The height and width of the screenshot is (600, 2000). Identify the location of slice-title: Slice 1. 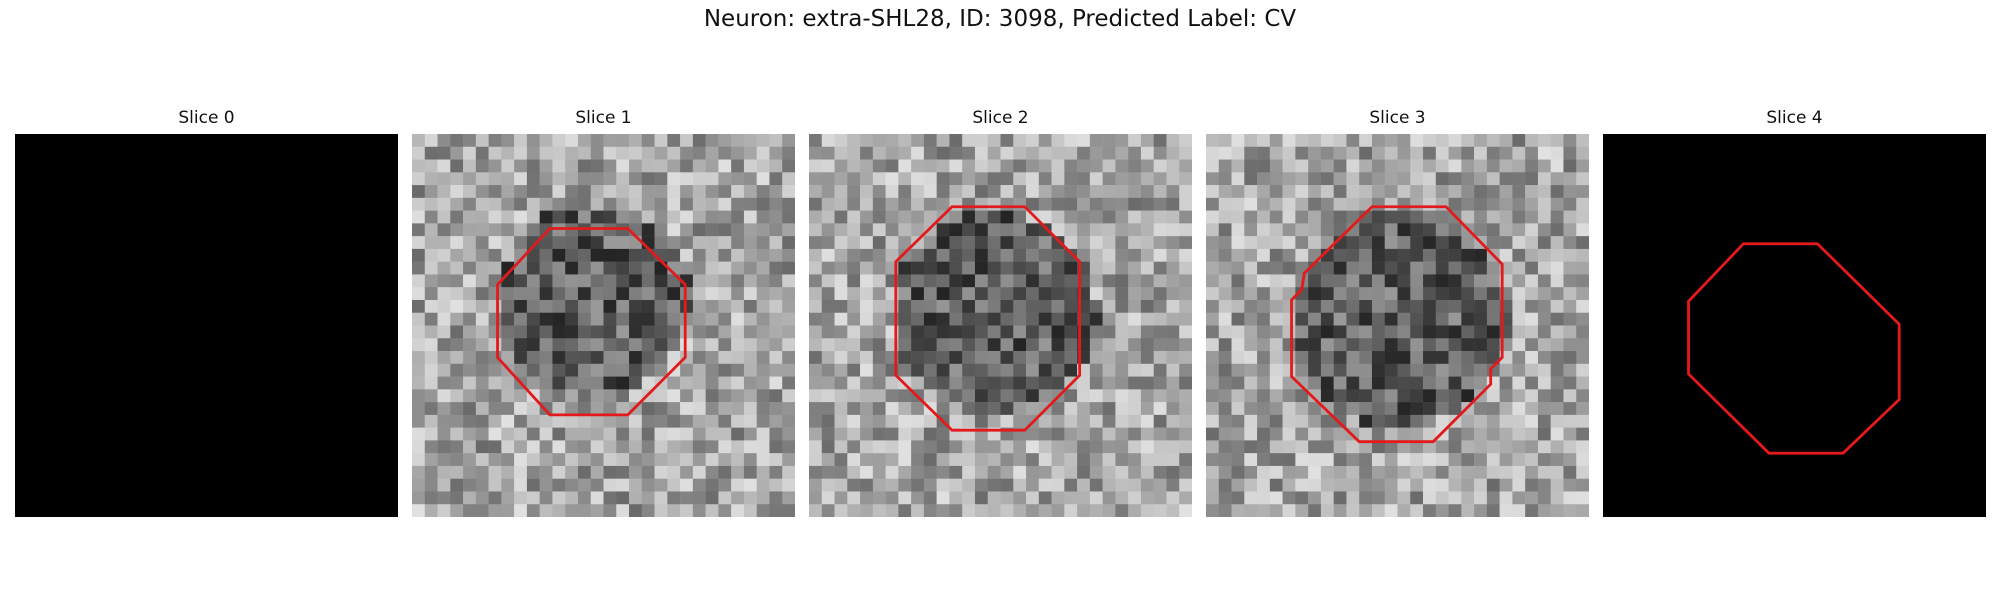
(603, 118).